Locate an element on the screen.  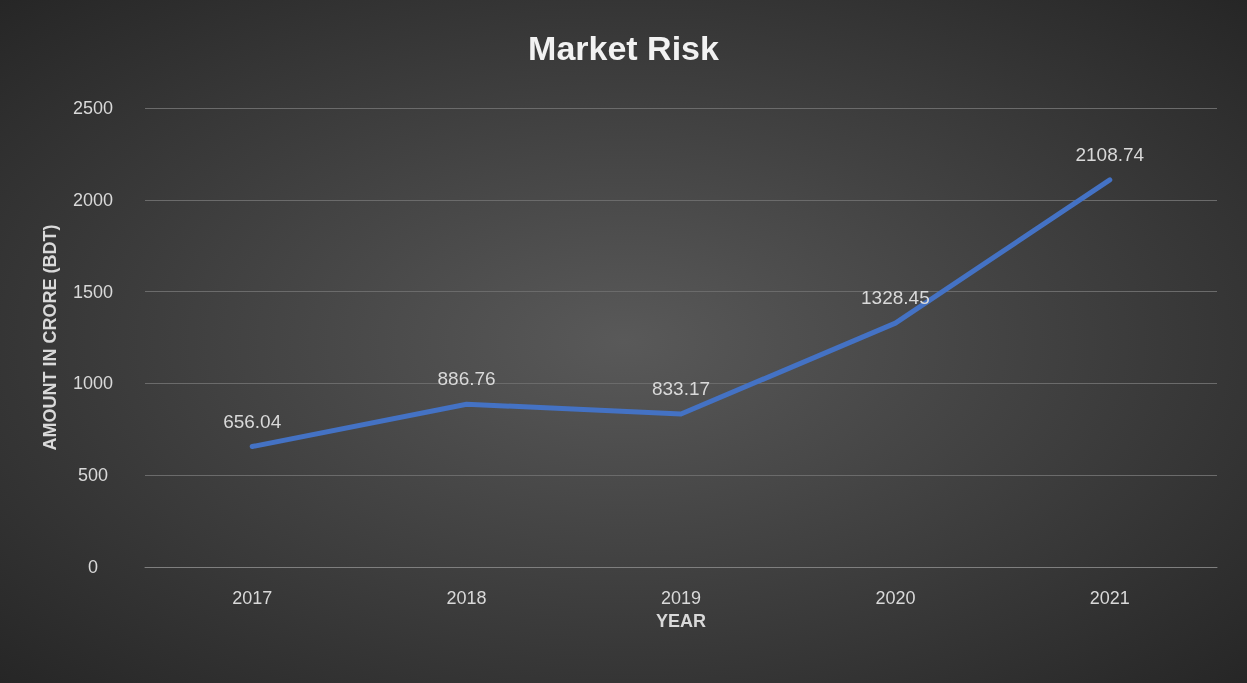
data-label: 833.17 is located at coordinates (681, 389).